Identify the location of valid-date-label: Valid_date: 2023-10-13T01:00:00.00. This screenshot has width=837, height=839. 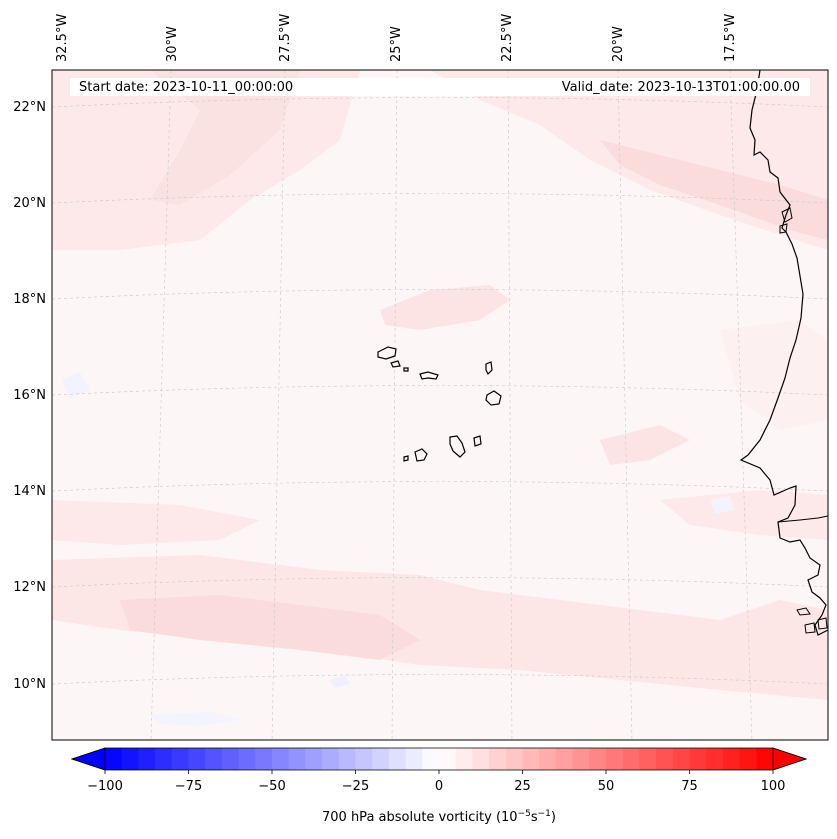
(681, 87).